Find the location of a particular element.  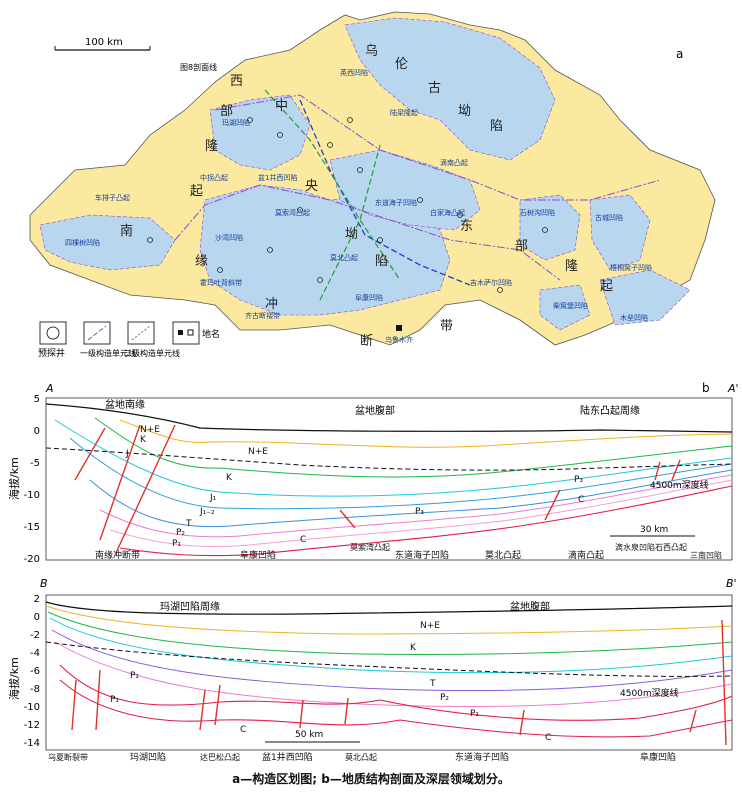

well-markers is located at coordinates (347, 205).